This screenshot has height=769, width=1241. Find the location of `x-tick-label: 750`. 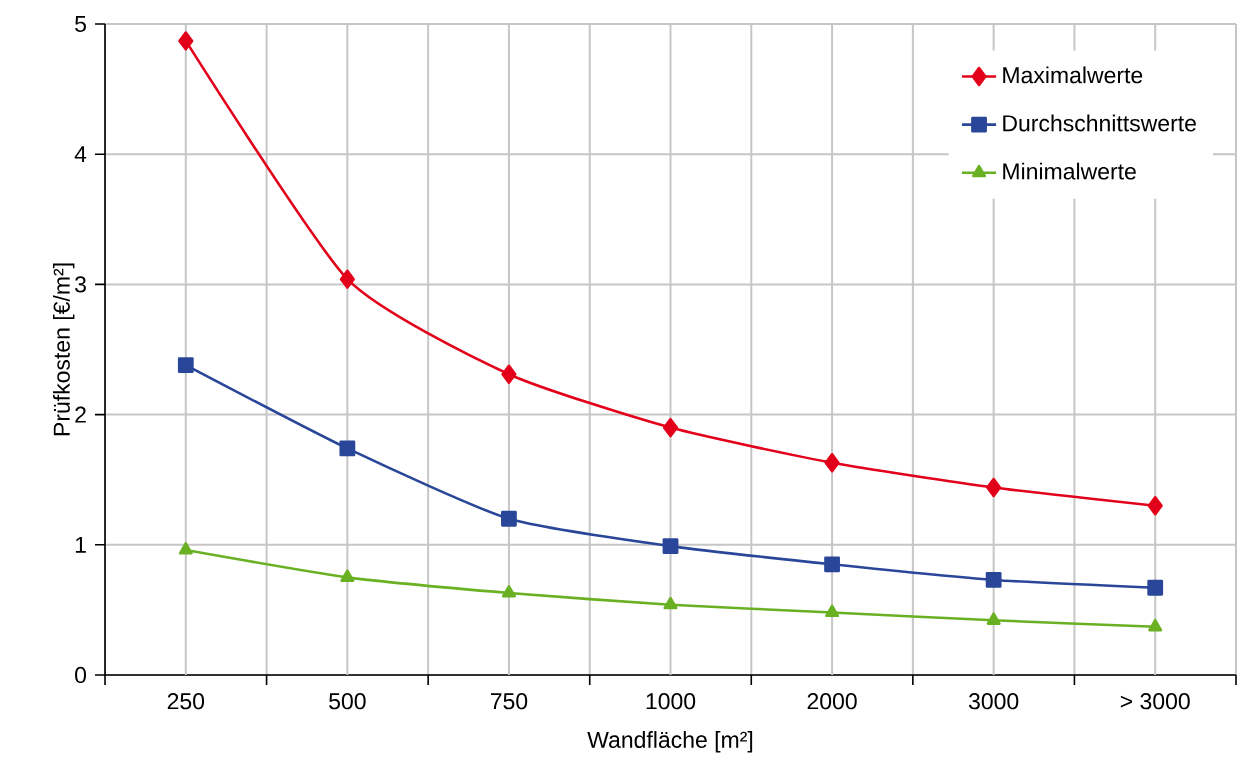

x-tick-label: 750 is located at coordinates (509, 701).